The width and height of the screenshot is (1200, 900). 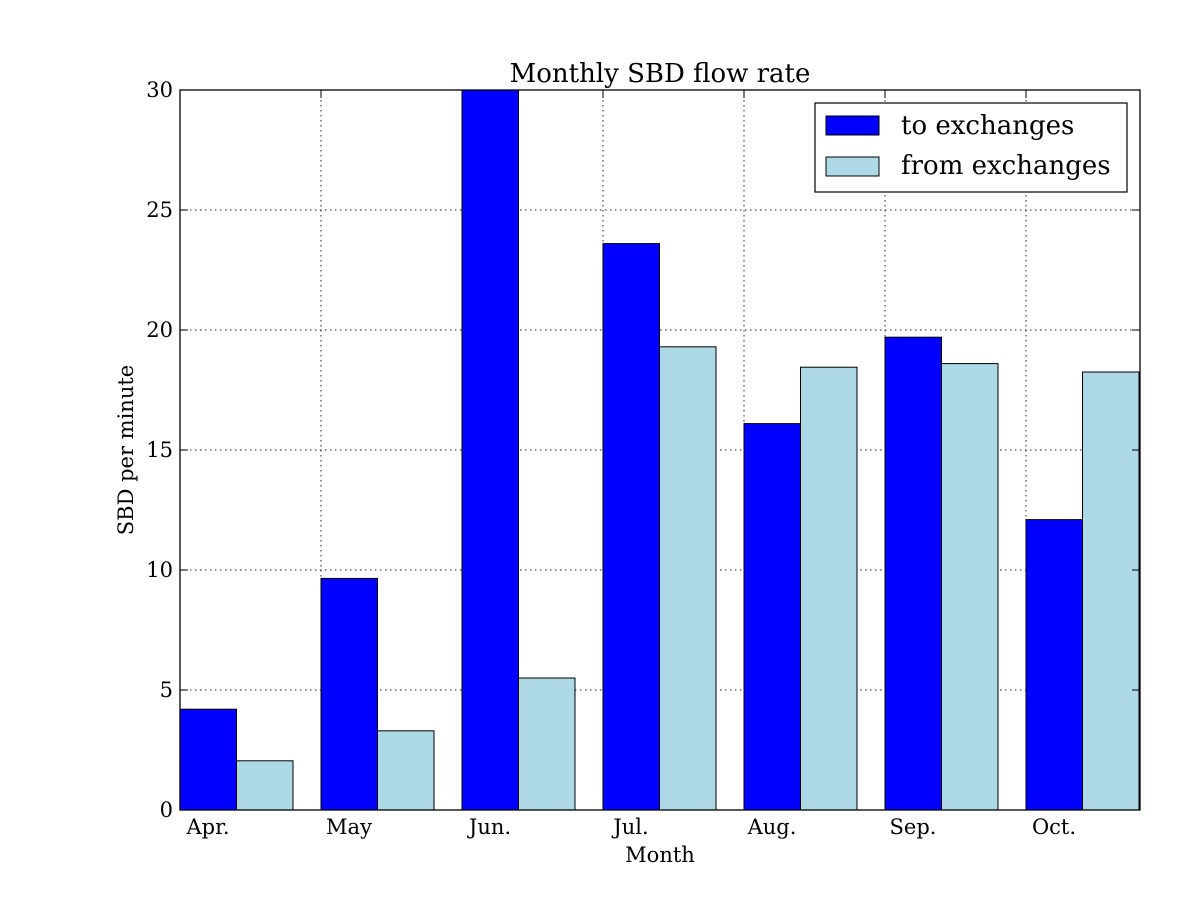 I want to click on x-tick-label: Jun., so click(x=489, y=827).